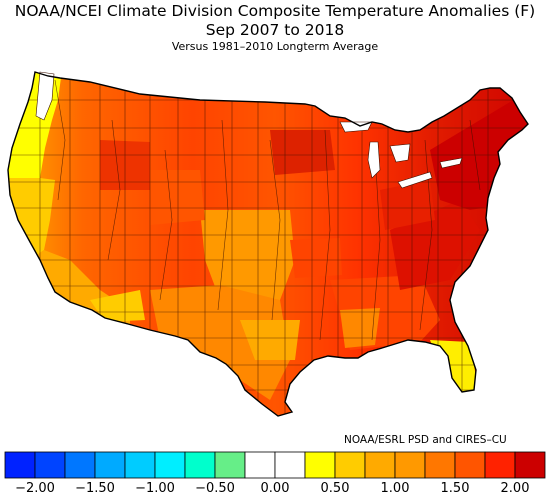 The image size is (550, 499). Describe the element at coordinates (395, 488) in the screenshot. I see `colorbar-tick-label: 1.00` at that location.